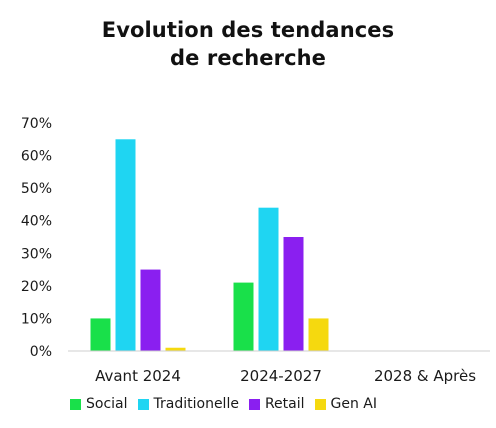 The height and width of the screenshot is (428, 496). Describe the element at coordinates (425, 376) in the screenshot. I see `x-category-label: 2028 & Après` at that location.